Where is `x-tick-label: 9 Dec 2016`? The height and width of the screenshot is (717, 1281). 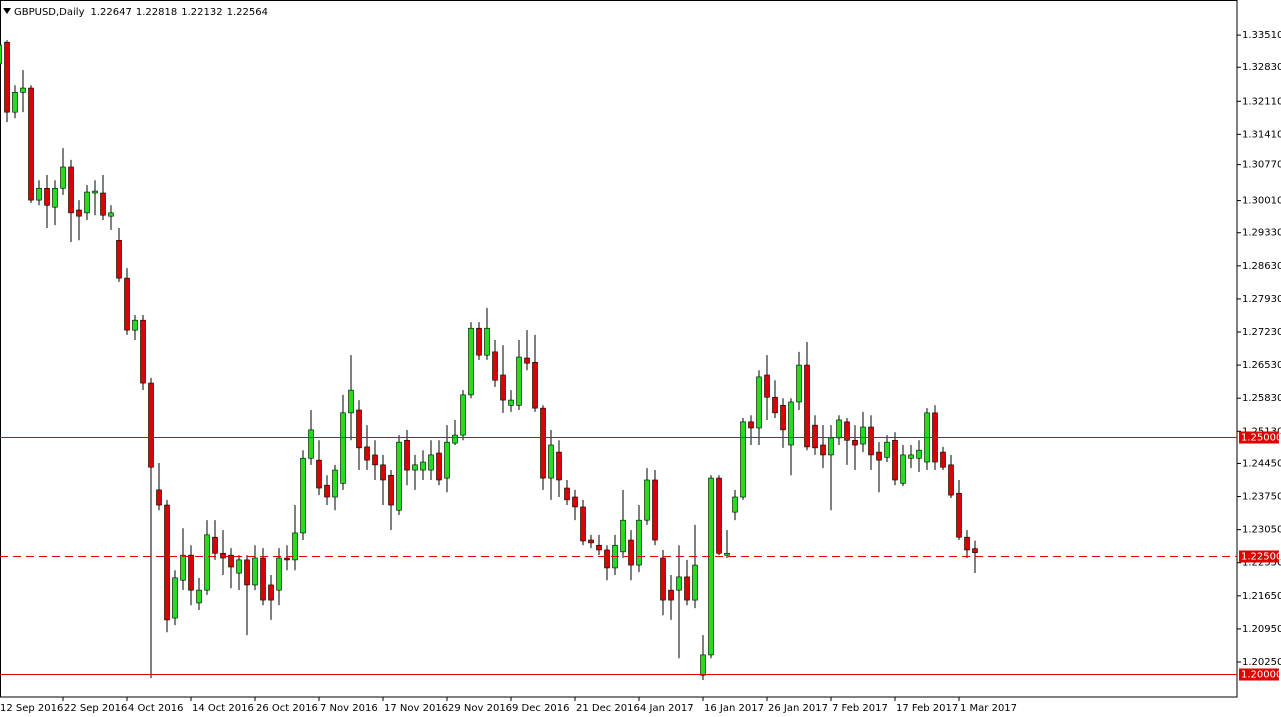
x-tick-label: 9 Dec 2016 is located at coordinates (541, 708).